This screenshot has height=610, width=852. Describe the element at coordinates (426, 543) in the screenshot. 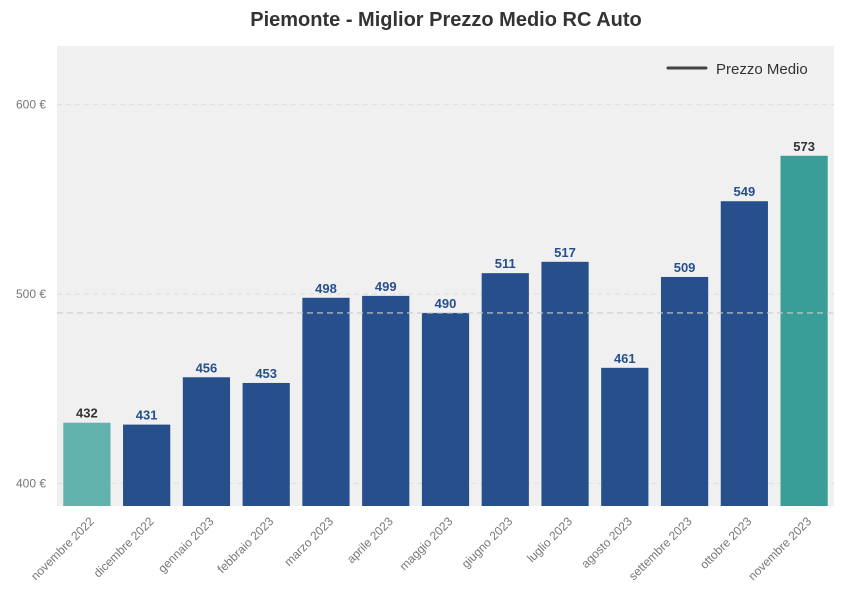

I see `x-tick-label: maggio 2023` at that location.